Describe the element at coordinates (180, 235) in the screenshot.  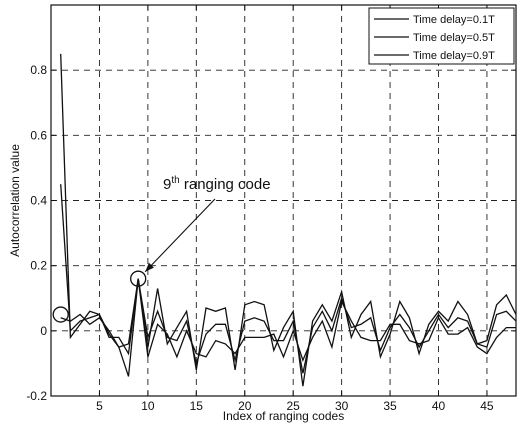
I see `annotation-arrow` at that location.